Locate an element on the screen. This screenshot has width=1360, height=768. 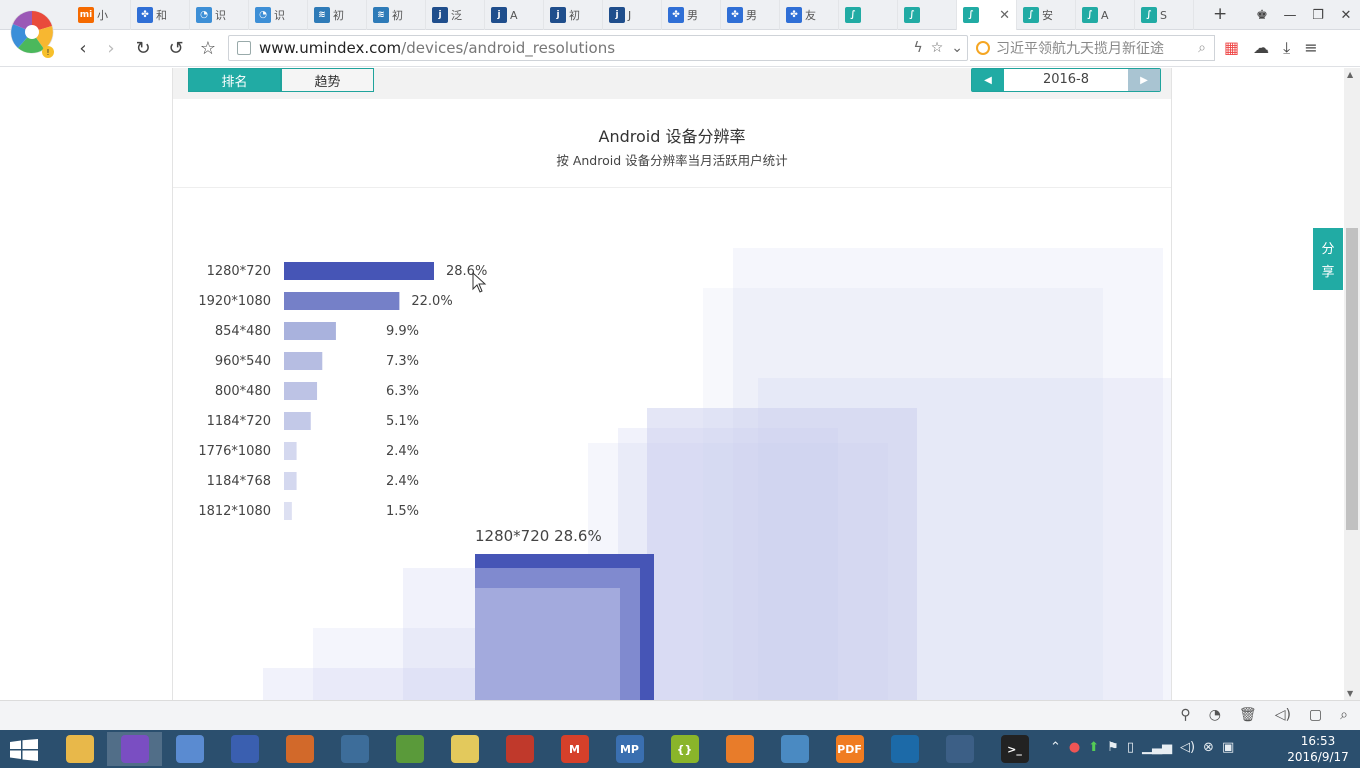
tab-rank: 排名 is located at coordinates (234, 80).